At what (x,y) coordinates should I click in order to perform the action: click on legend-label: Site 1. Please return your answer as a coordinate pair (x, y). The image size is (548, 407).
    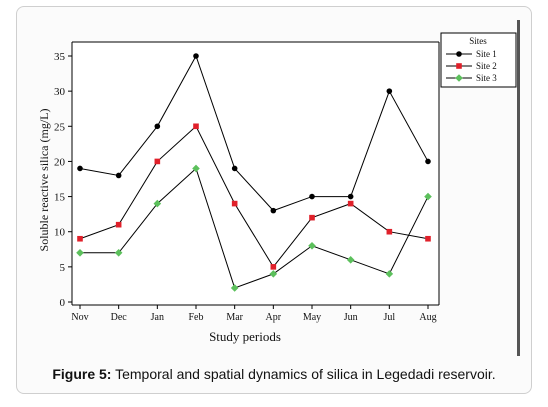
    Looking at the image, I should click on (486, 54).